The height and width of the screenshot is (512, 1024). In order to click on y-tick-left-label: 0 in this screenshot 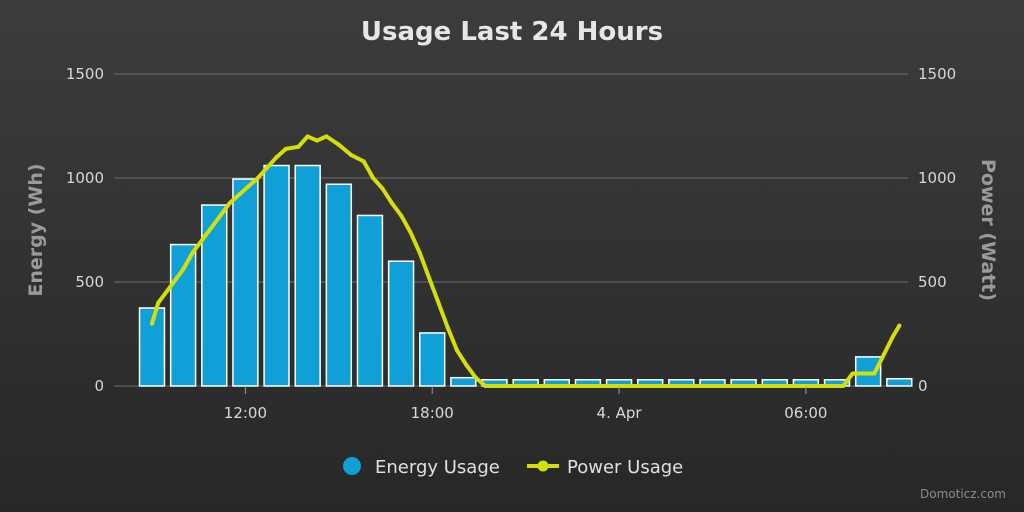, I will do `click(99, 386)`.